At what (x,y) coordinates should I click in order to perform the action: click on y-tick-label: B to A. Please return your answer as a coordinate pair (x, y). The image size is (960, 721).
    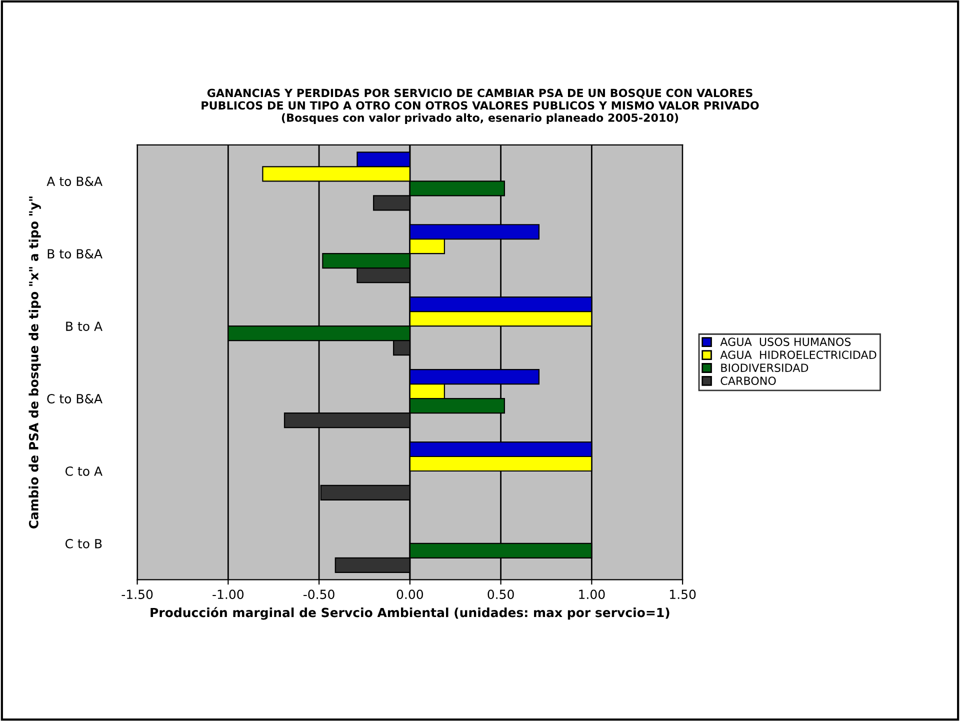
    Looking at the image, I should click on (84, 326).